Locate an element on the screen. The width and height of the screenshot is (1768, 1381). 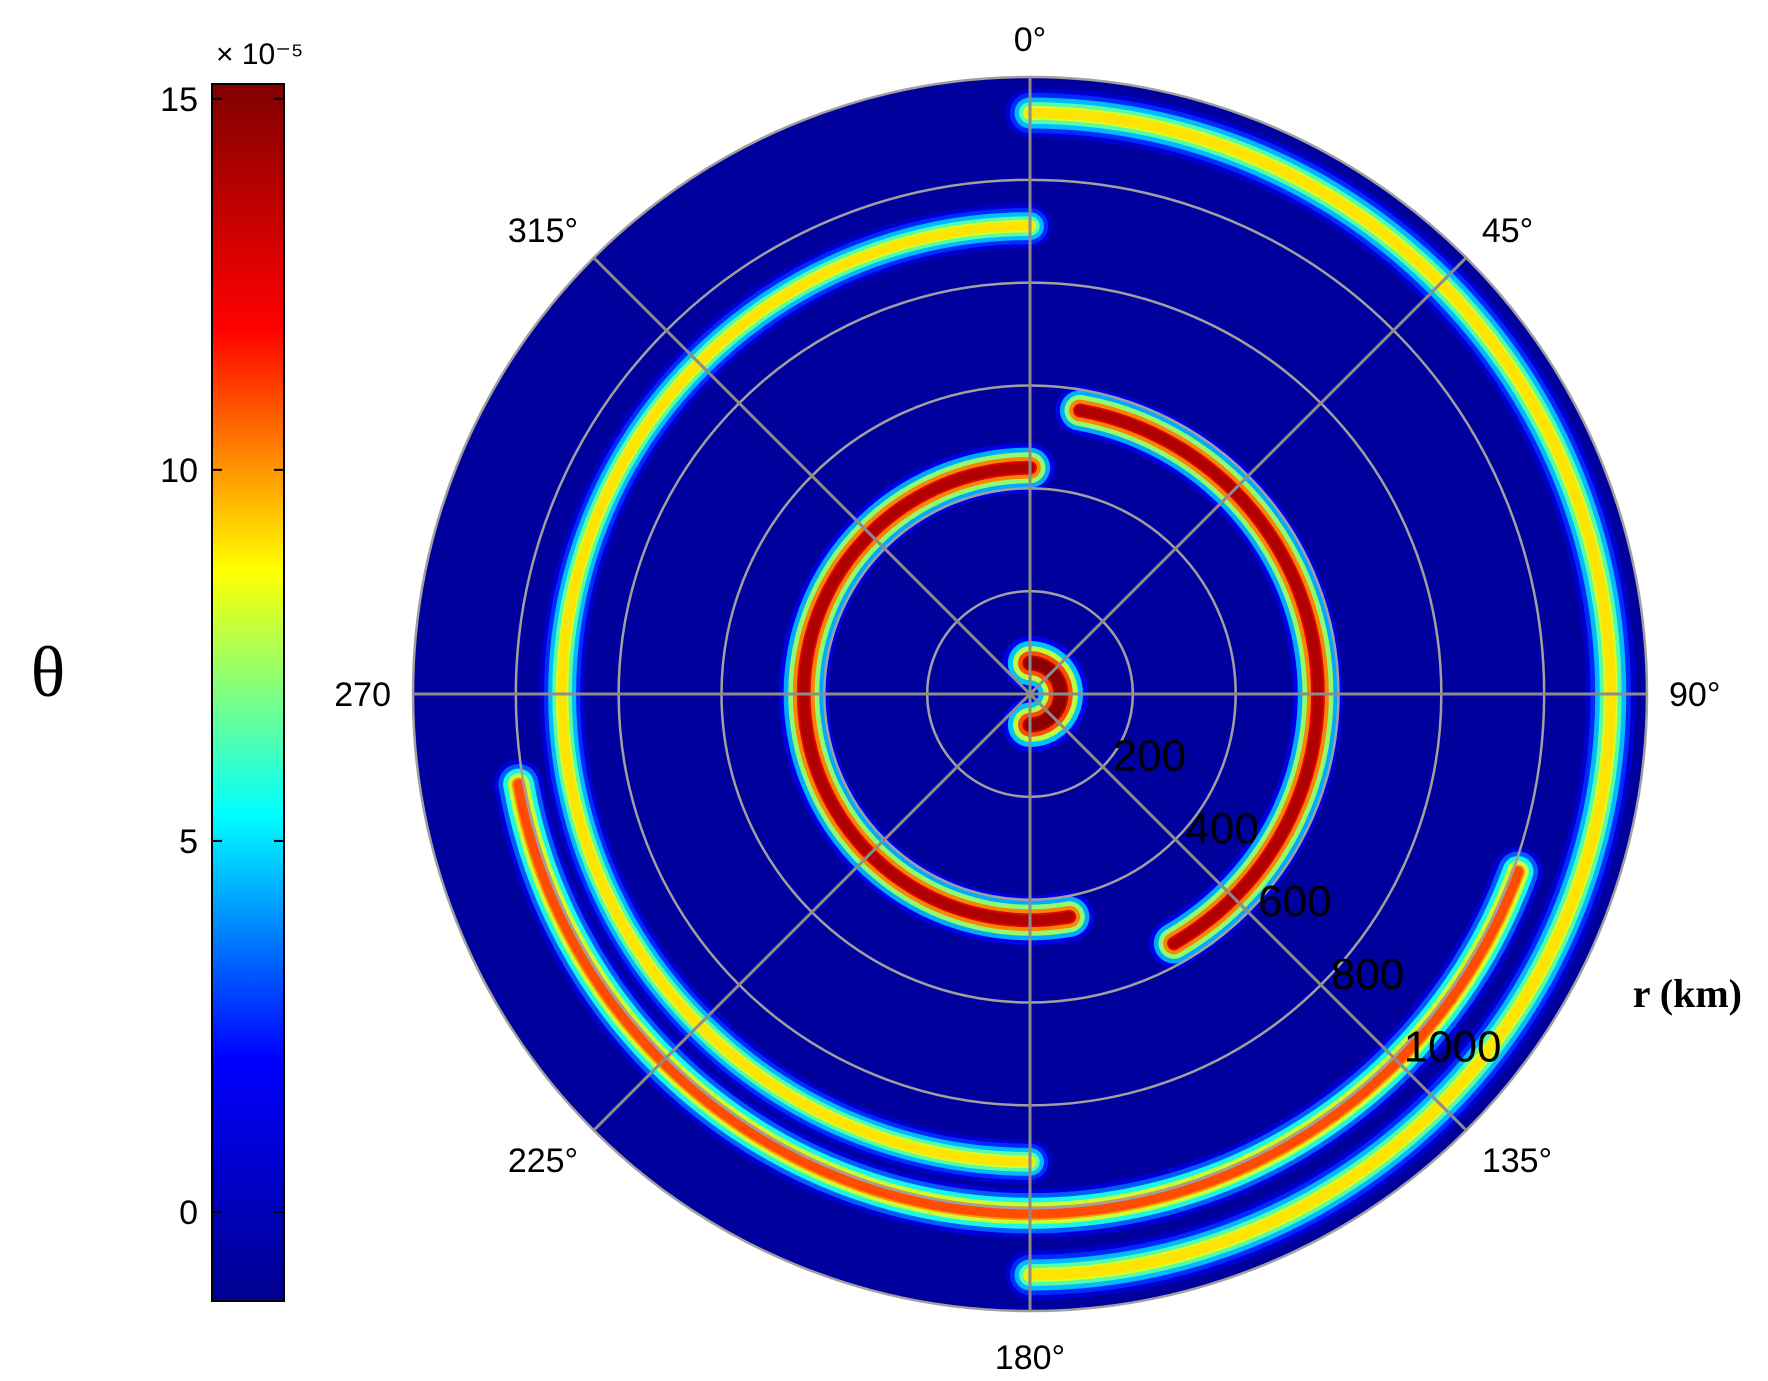
angular-tick-label: 315° is located at coordinates (543, 231).